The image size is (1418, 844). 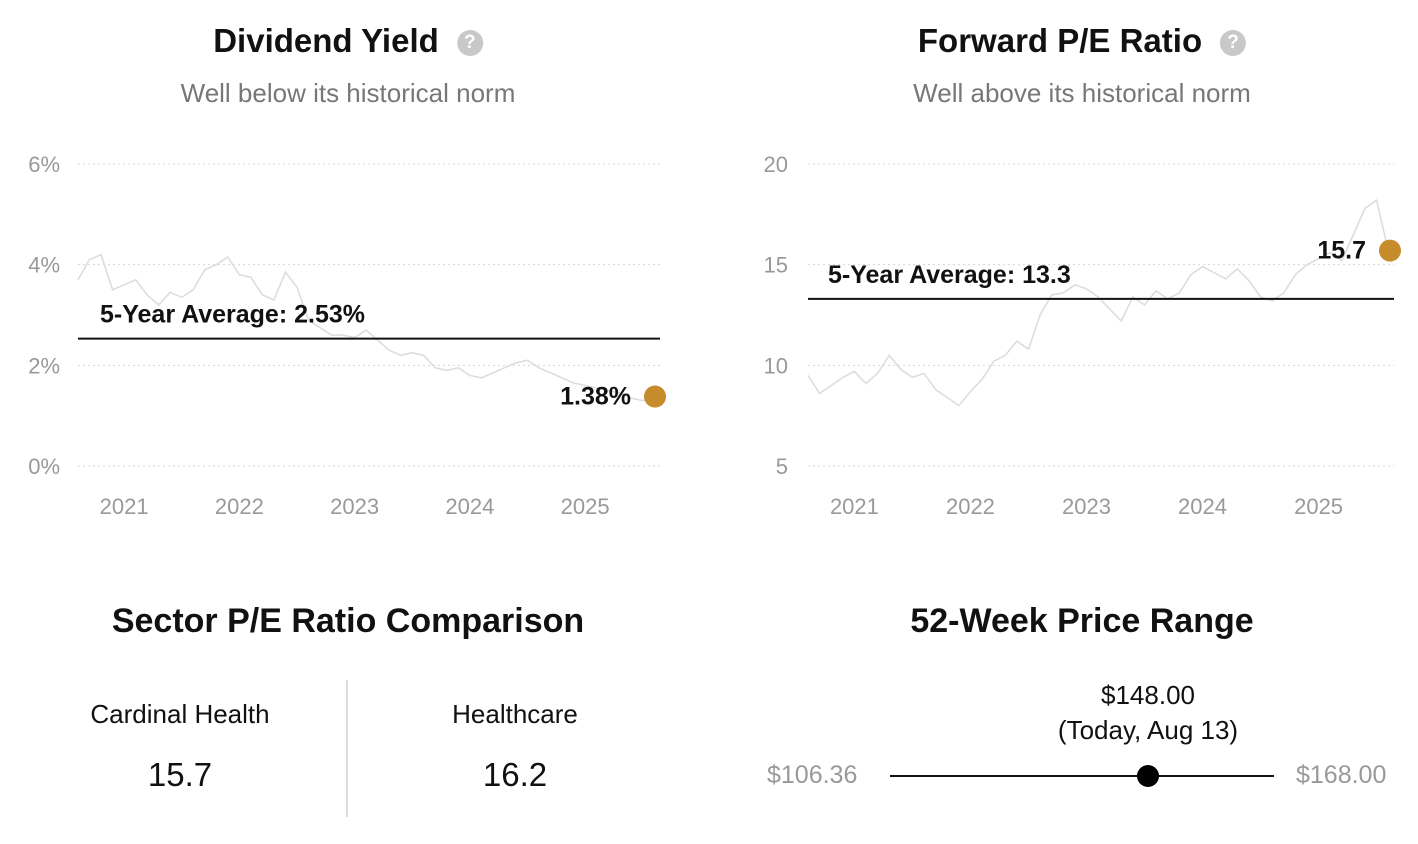 What do you see at coordinates (782, 466) in the screenshot?
I see `y-tick-label: 5` at bounding box center [782, 466].